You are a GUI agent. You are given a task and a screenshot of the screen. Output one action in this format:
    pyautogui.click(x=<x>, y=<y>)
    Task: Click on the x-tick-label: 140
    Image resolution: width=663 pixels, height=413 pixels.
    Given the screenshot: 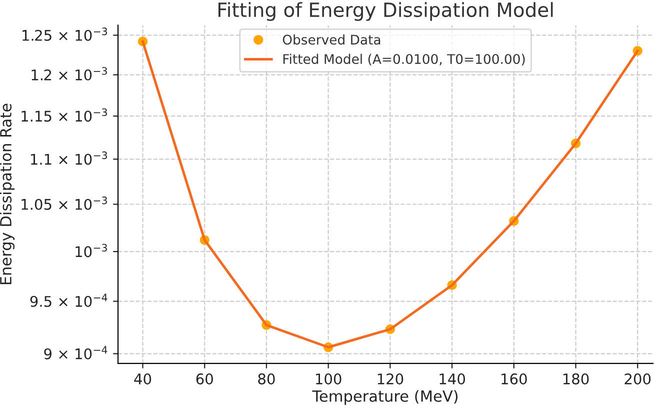 What is the action you would take?
    pyautogui.click(x=452, y=378)
    